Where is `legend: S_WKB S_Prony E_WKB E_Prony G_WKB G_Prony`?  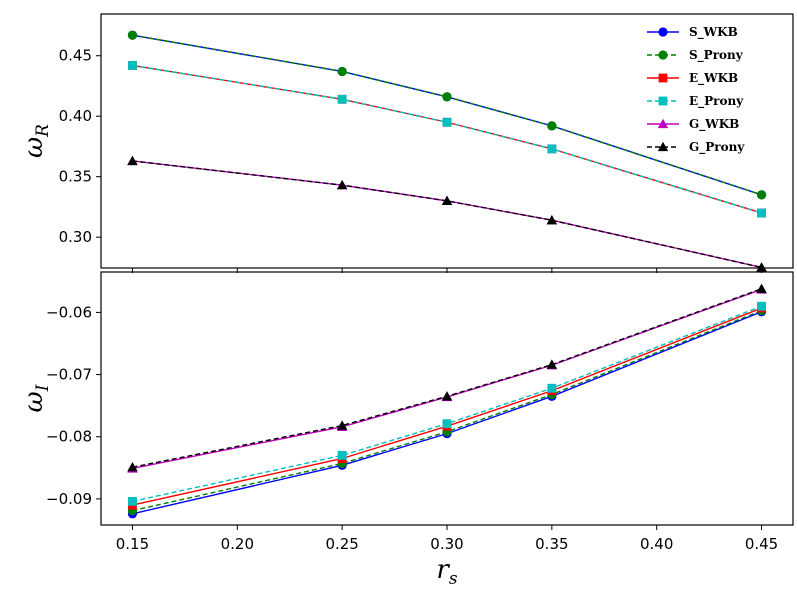
legend: S_WKB S_Prony E_WKB E_Prony G_WKB G_Prony is located at coordinates (696, 90).